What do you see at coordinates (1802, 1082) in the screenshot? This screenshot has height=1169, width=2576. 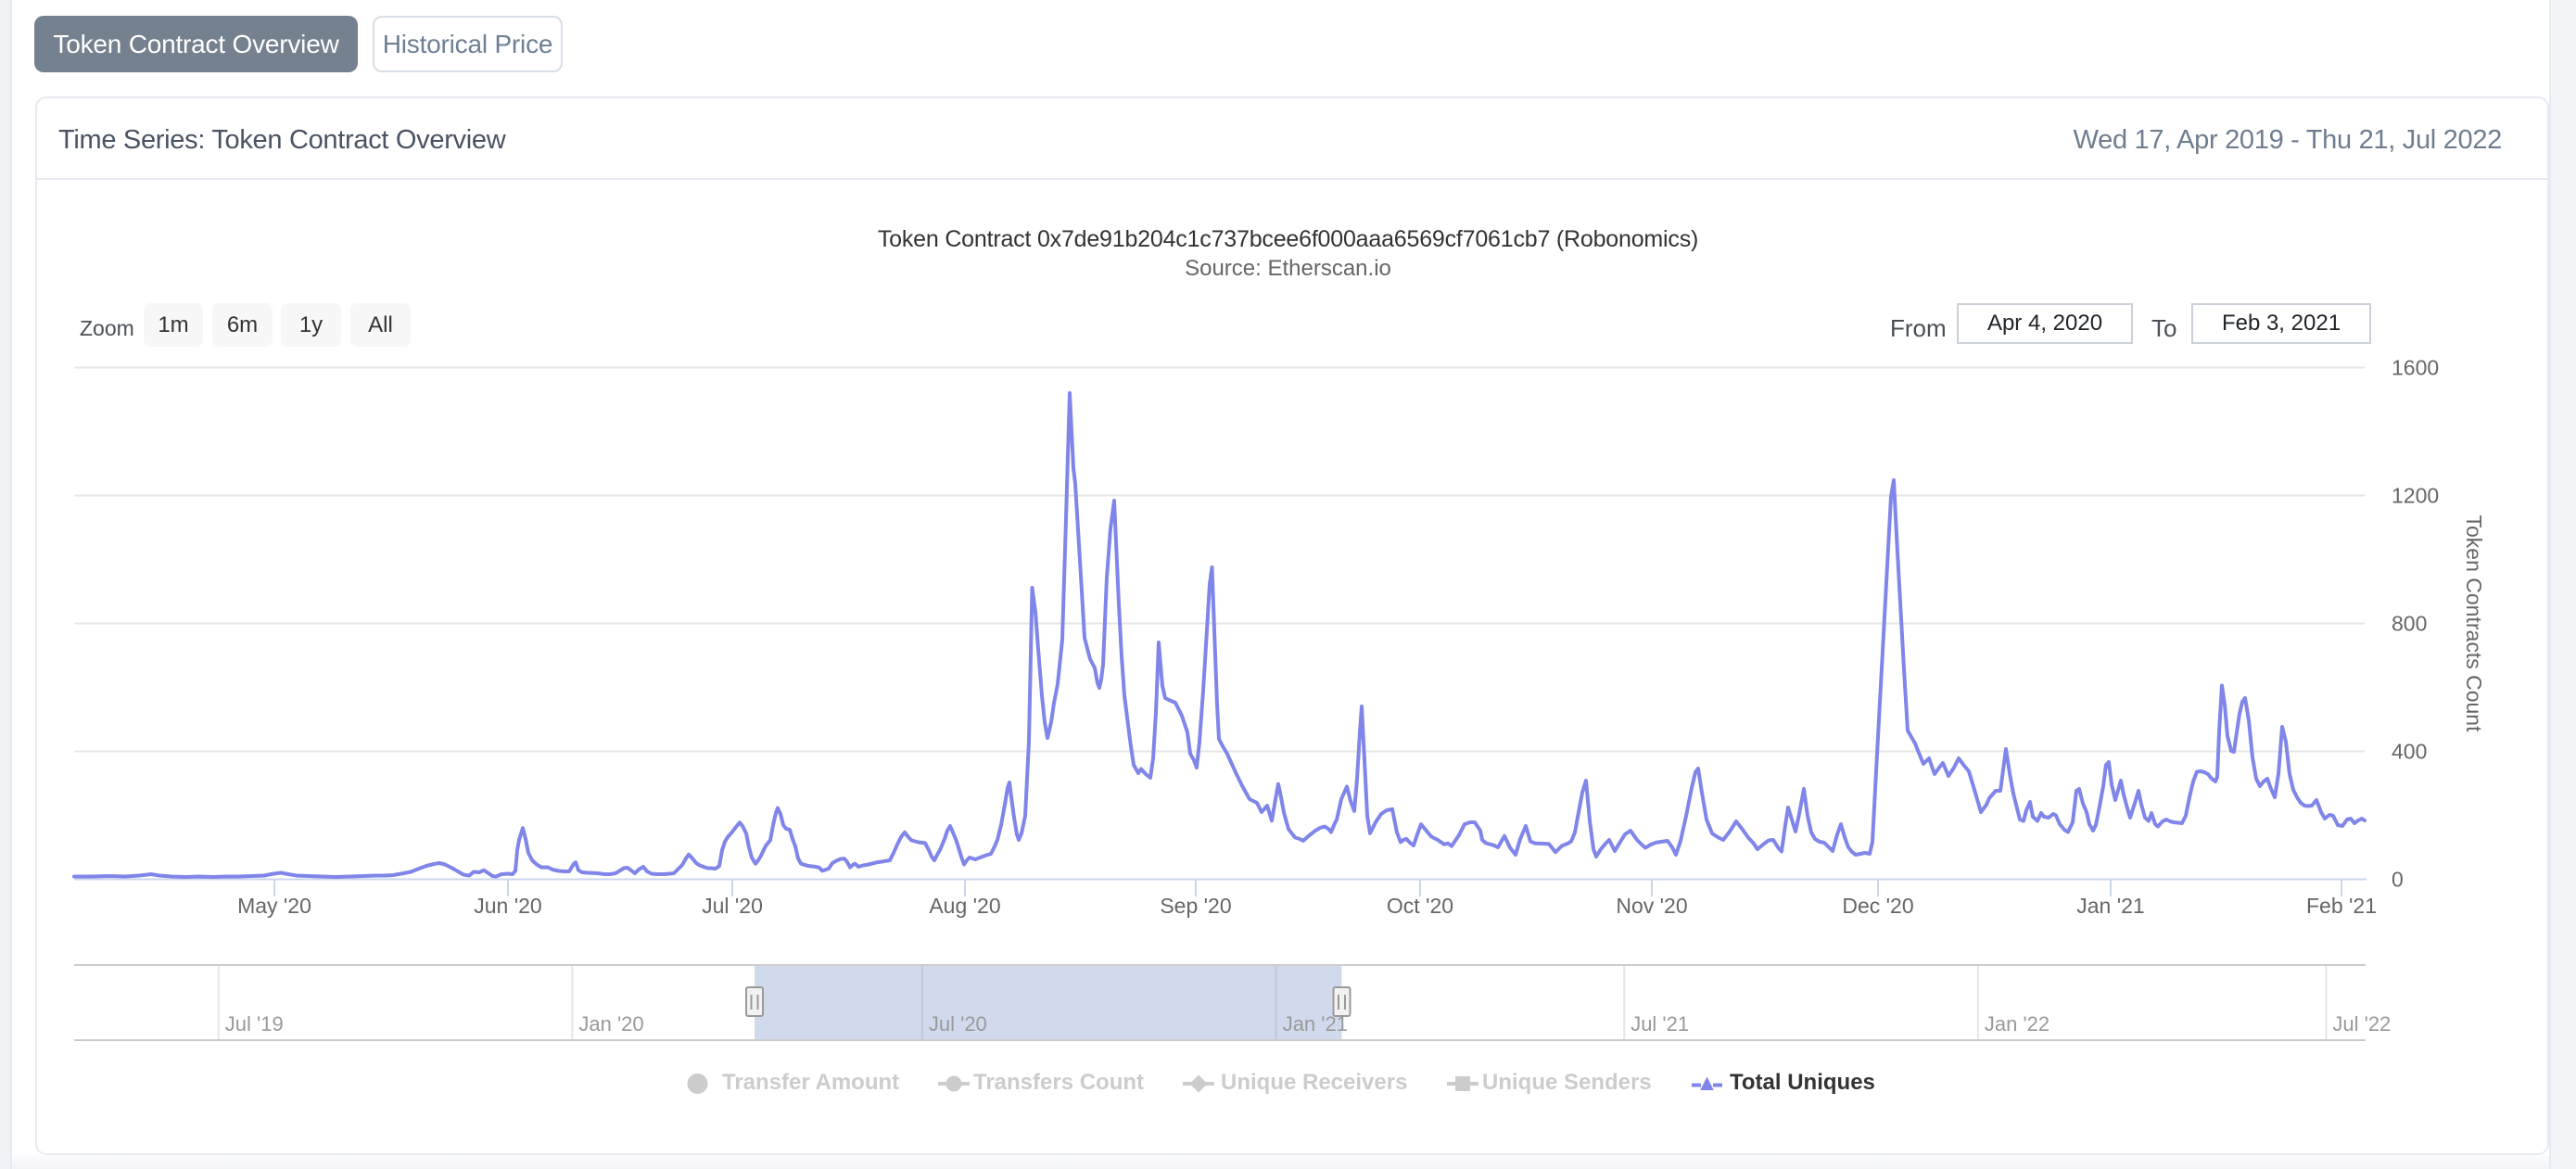 I see `svg-text: Total Uniques` at bounding box center [1802, 1082].